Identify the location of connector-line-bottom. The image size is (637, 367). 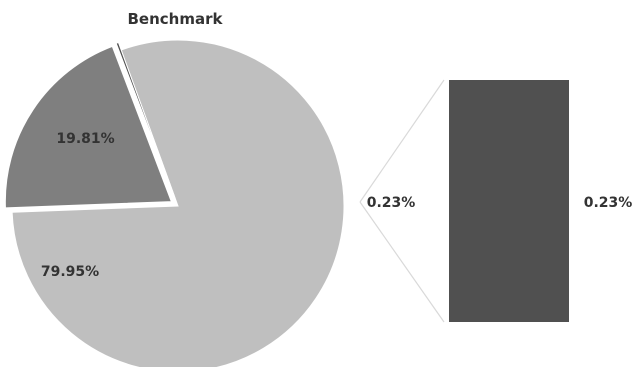
(402, 262).